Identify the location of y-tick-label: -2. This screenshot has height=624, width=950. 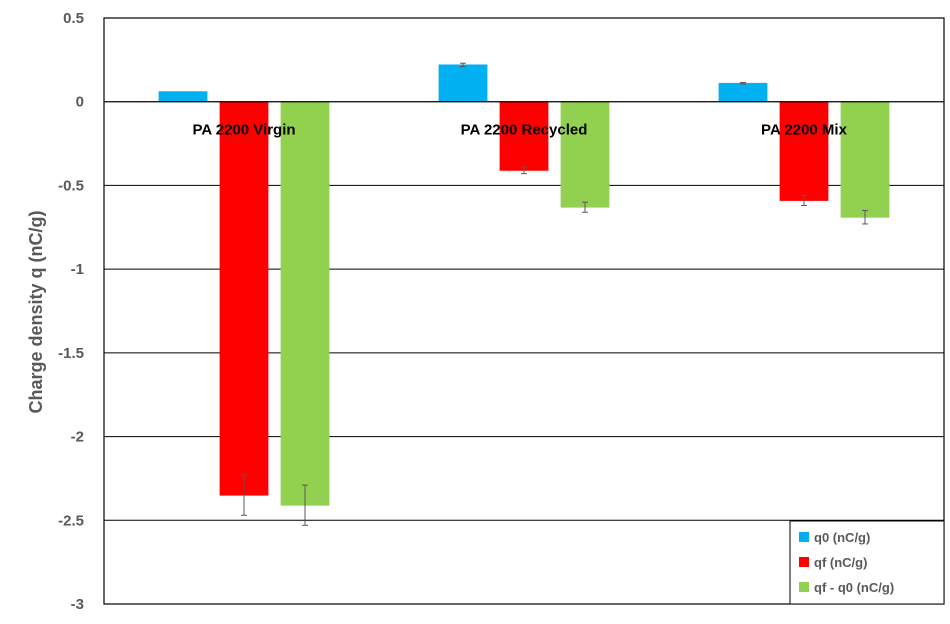
(77, 437).